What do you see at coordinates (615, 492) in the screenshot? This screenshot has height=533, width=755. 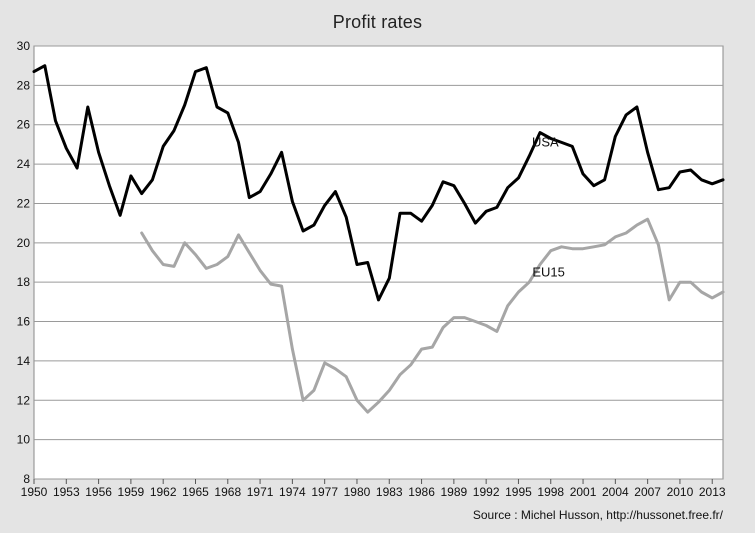 I see `x-tick-label: 2004` at bounding box center [615, 492].